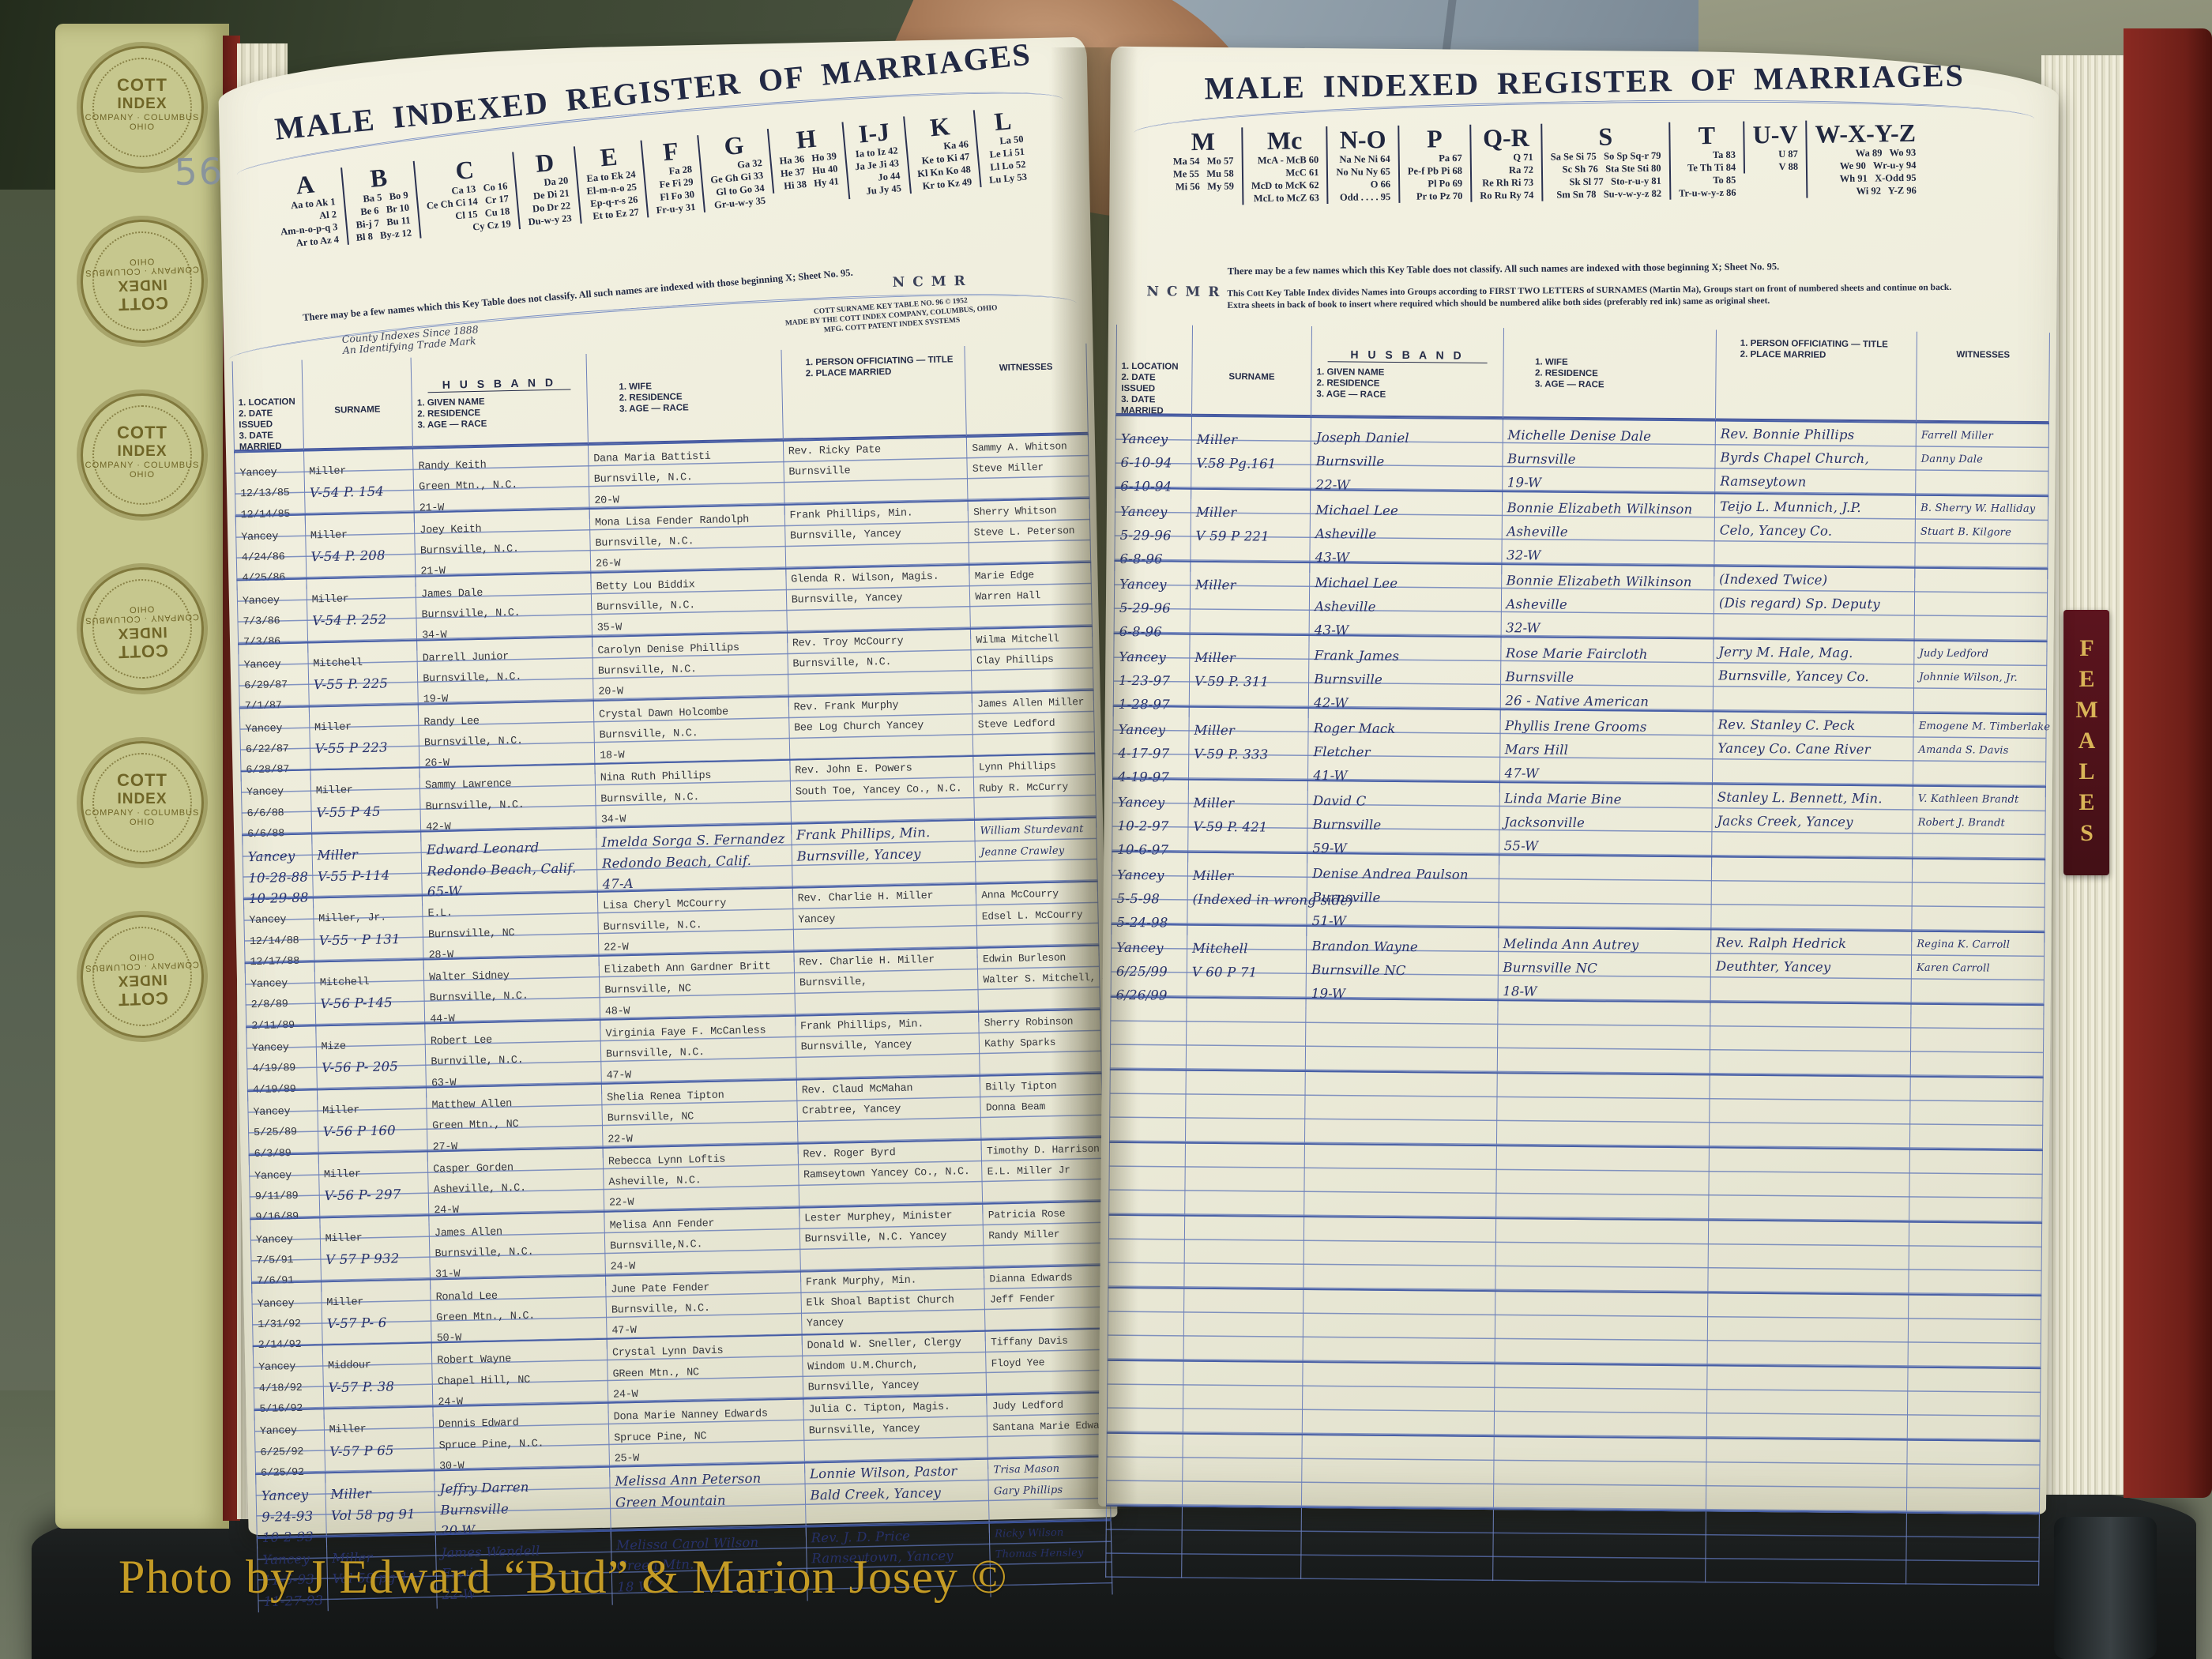  What do you see at coordinates (1712, 168) in the screenshot?
I see `key-range: Te Th Ti 84` at bounding box center [1712, 168].